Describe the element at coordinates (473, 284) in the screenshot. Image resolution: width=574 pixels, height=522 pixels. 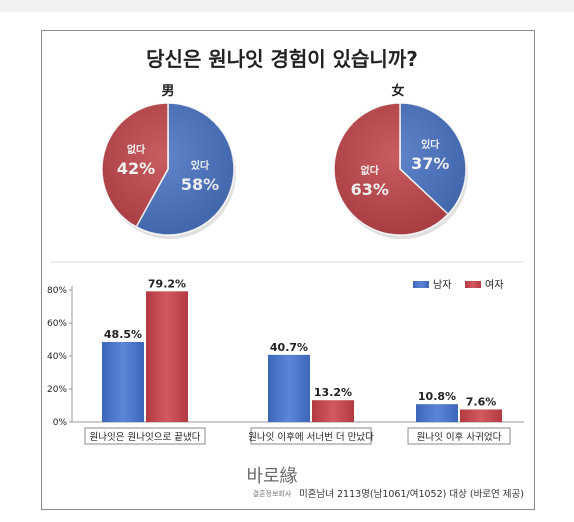
I see `legend-swatch-female` at that location.